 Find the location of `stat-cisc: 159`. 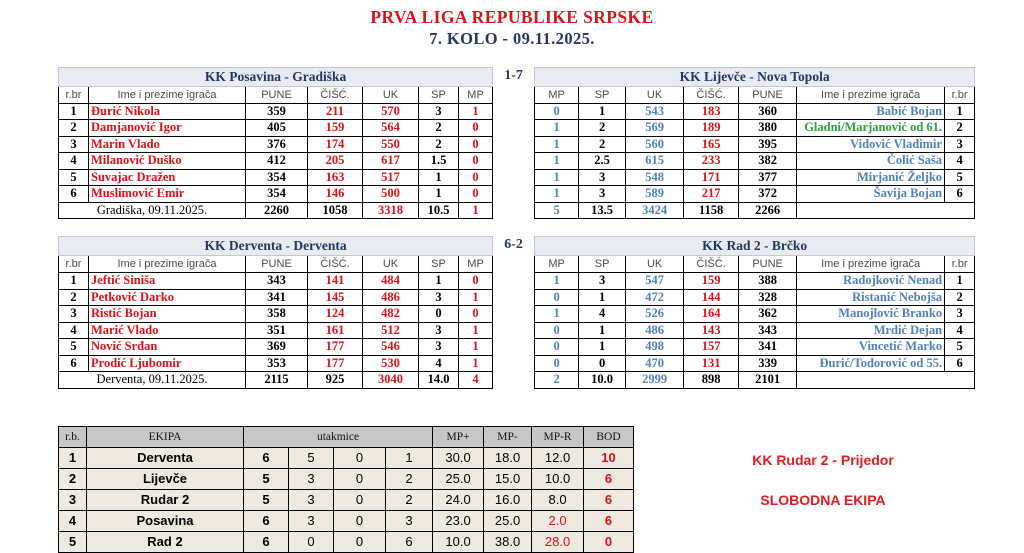

stat-cisc: 159 is located at coordinates (711, 281).